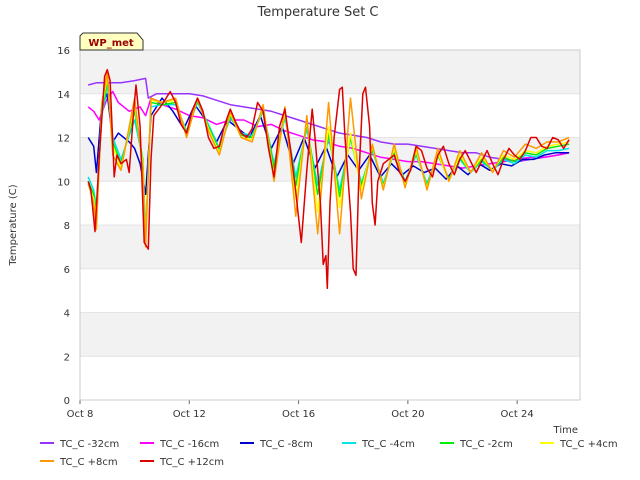 The image size is (640, 480). What do you see at coordinates (191, 462) in the screenshot?
I see `legend-label: TC_C +12cm` at bounding box center [191, 462].